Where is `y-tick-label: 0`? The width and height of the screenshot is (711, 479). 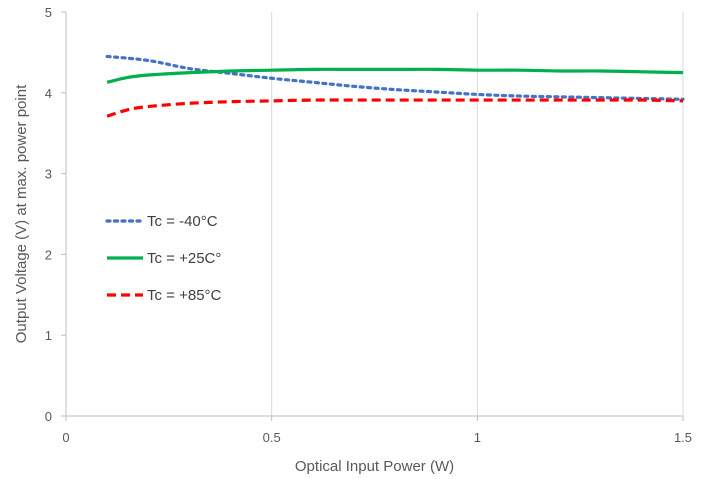
y-tick-label: 0 is located at coordinates (48, 416).